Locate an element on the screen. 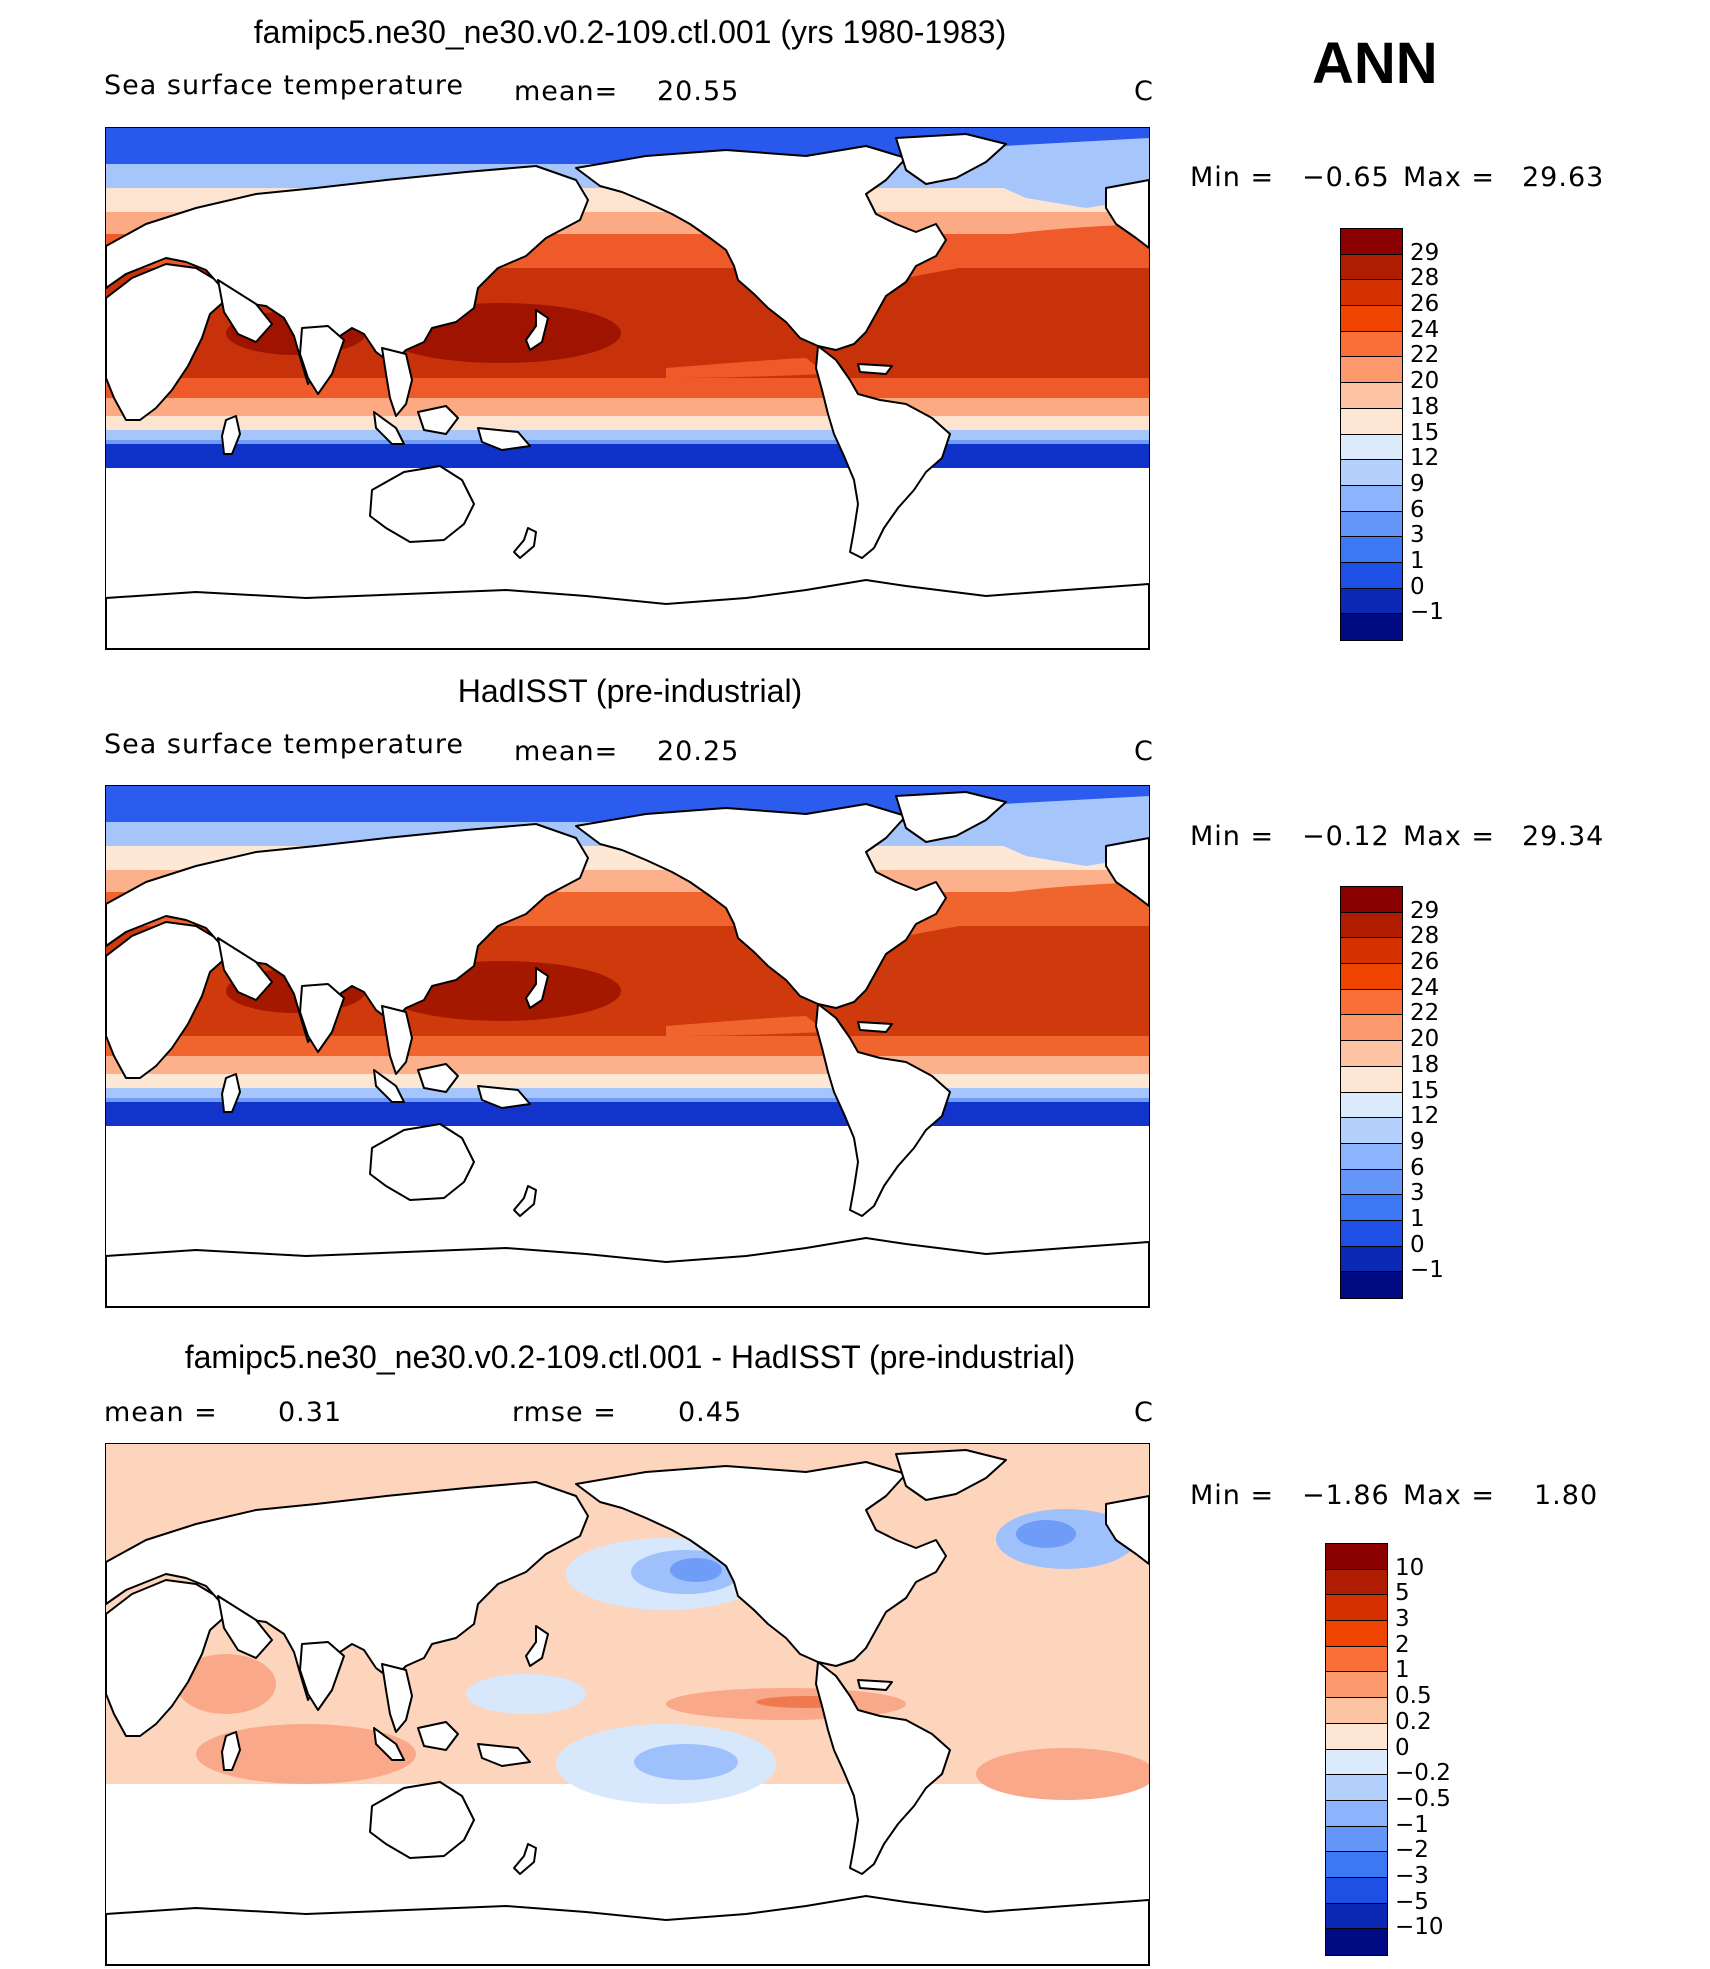  panel-2-mean-value: 20.25 is located at coordinates (698, 751).